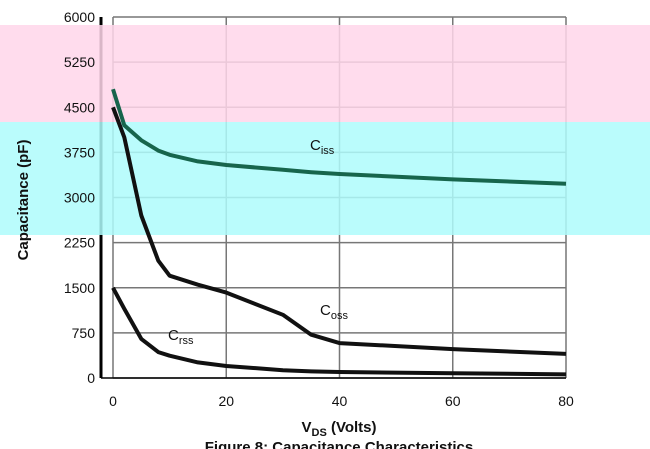  I want to click on y-tick-label: 4500, so click(79, 107).